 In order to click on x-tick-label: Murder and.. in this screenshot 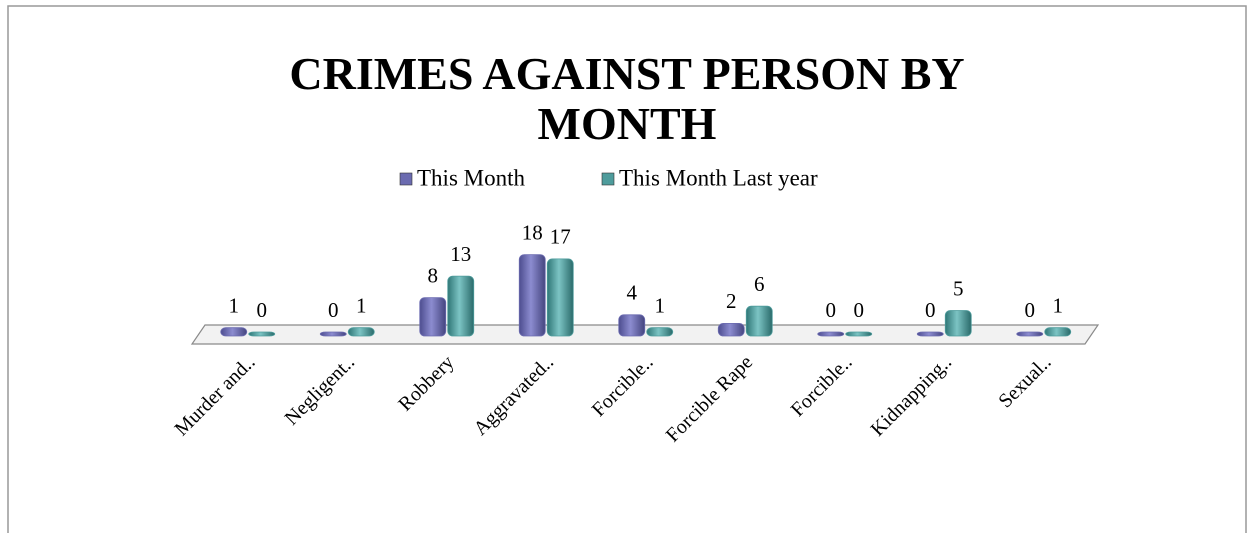, I will do `click(215, 395)`.